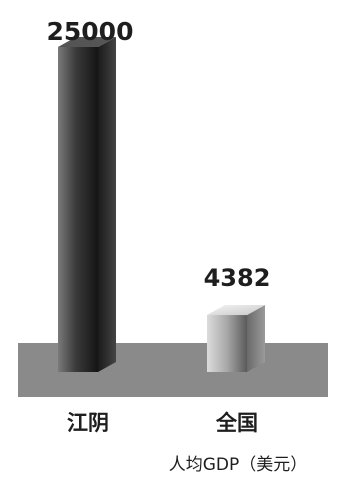 This screenshot has width=354, height=487. I want to click on value-label-1: 25000, so click(90, 31).